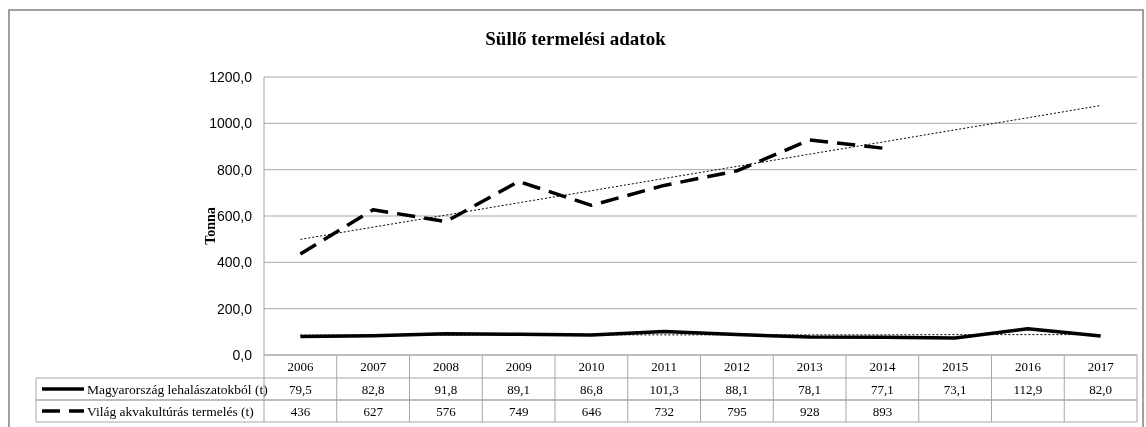  I want to click on x-tick-label: 2015, so click(955, 367).